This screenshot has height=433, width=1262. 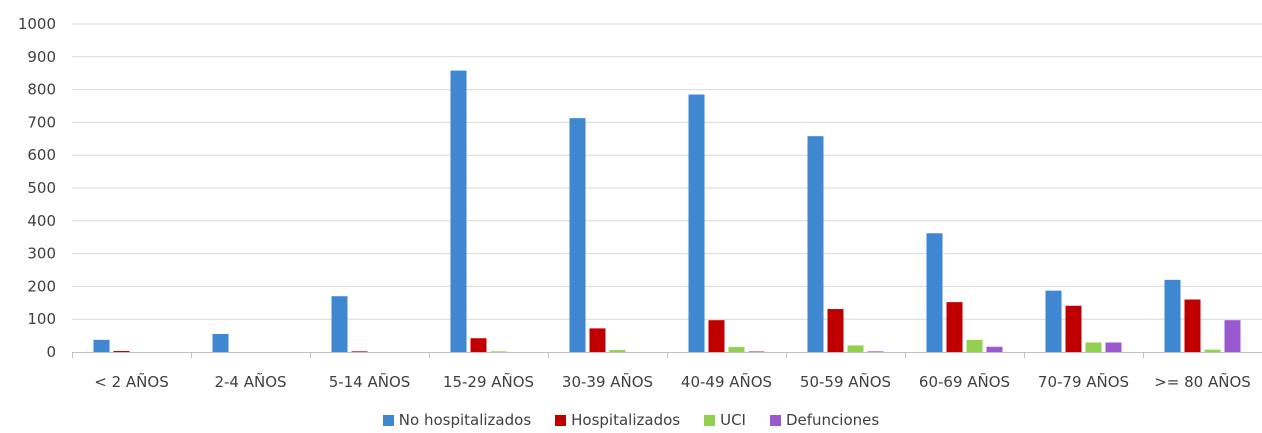 What do you see at coordinates (41, 319) in the screenshot?
I see `y-tick-label: 100` at bounding box center [41, 319].